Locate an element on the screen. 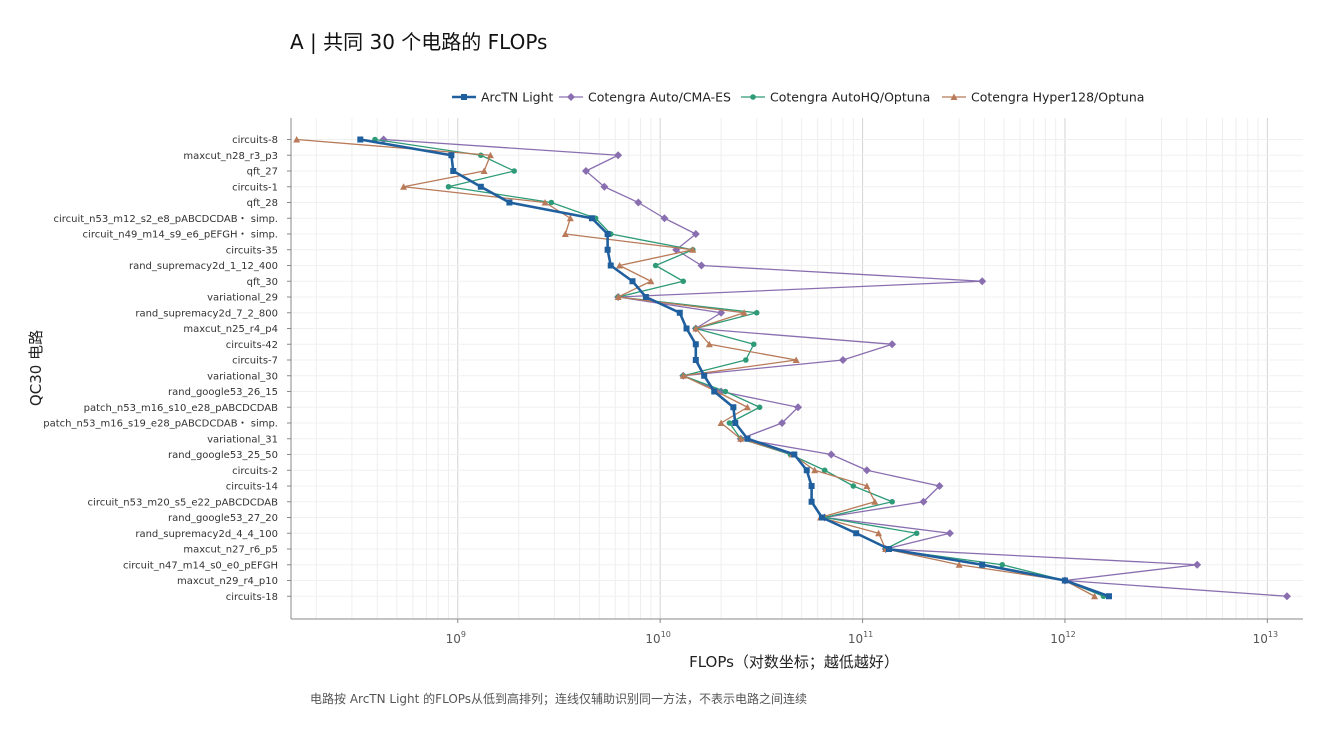 The height and width of the screenshot is (730, 1330). y-tick-label: maxcut_n28_r3_p3 is located at coordinates (230, 156).